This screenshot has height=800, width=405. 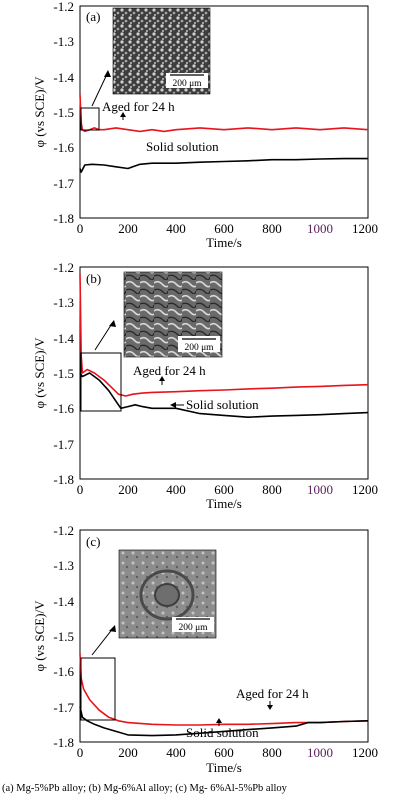 I want to click on y-tick-b-0: -1.2, so click(x=63, y=267).